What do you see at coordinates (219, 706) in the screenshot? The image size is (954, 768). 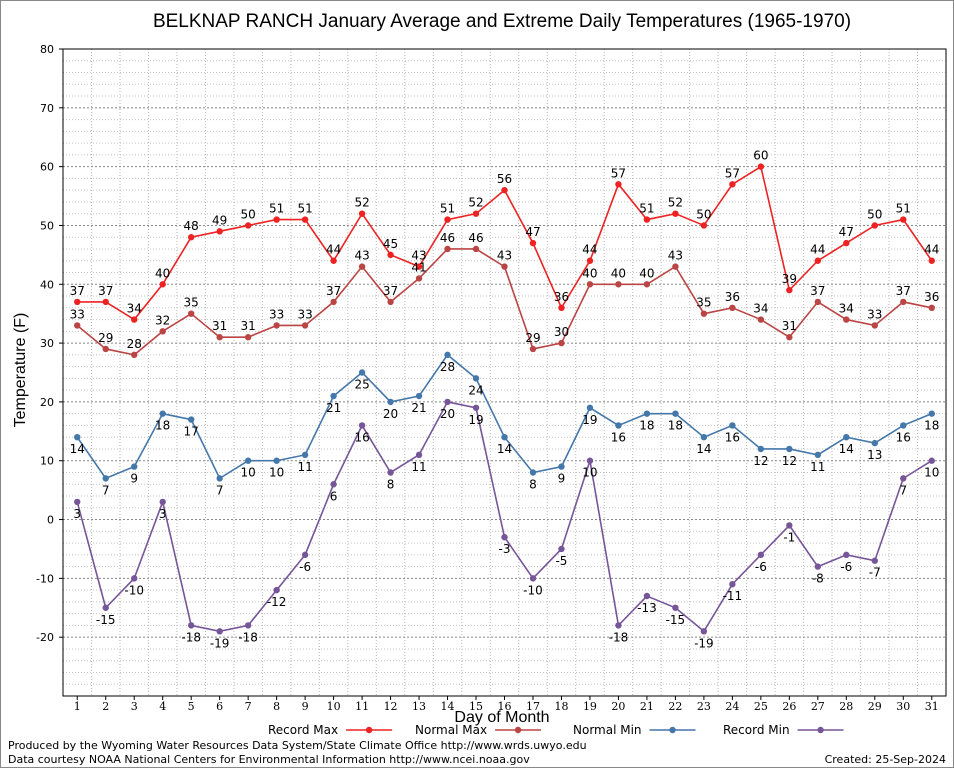 I see `x-tick-label: 6` at bounding box center [219, 706].